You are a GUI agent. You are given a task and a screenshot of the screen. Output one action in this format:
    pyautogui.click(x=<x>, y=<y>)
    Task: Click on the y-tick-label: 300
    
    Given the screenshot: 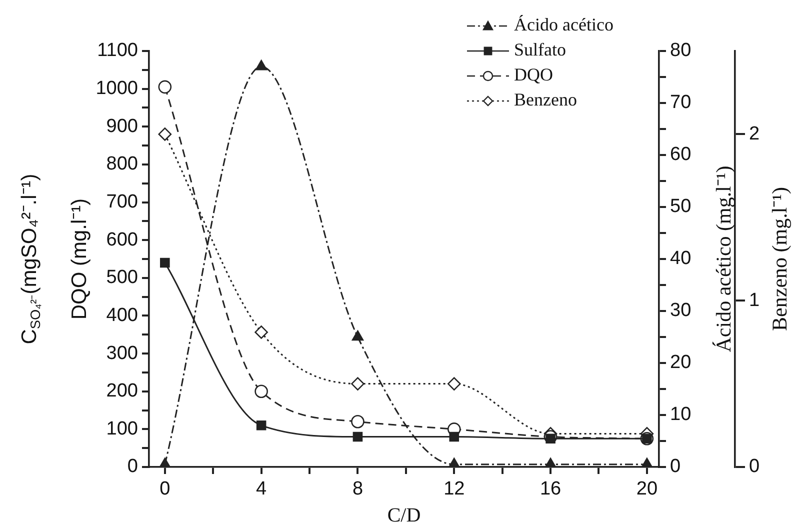 What is the action you would take?
    pyautogui.click(x=122, y=353)
    